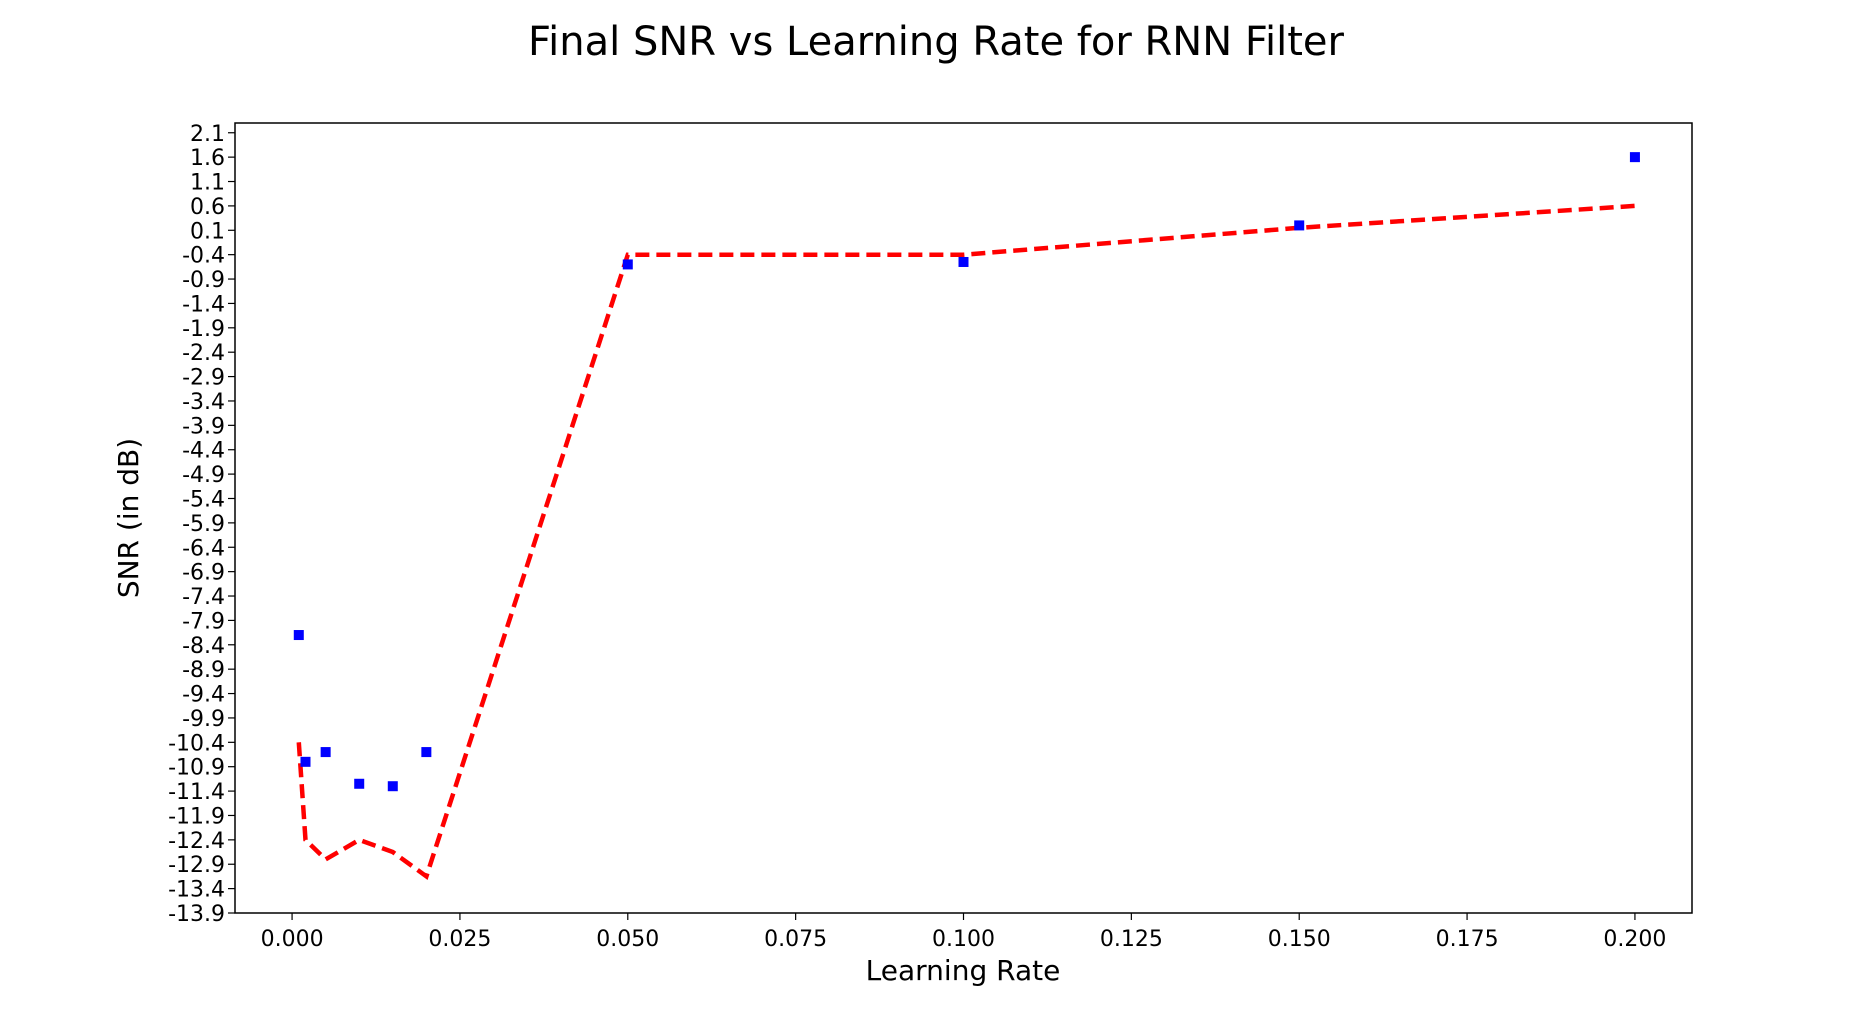 This screenshot has width=1873, height=1022. What do you see at coordinates (203, 719) in the screenshot?
I see `y-tick-label: -9.9` at bounding box center [203, 719].